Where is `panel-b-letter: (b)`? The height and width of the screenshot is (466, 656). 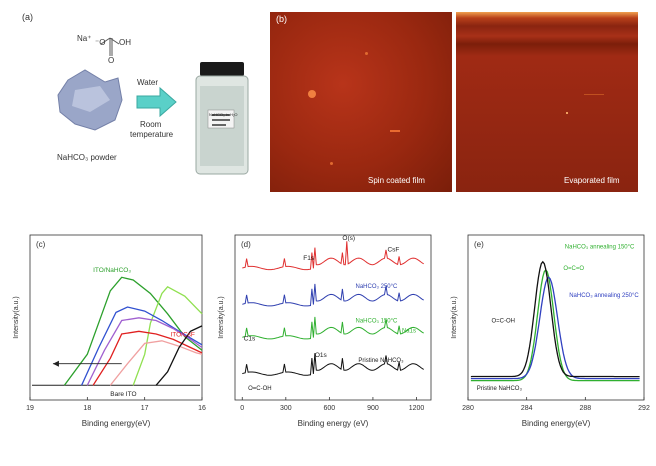
panel-b-letter: (b) is located at coordinates (281, 19).